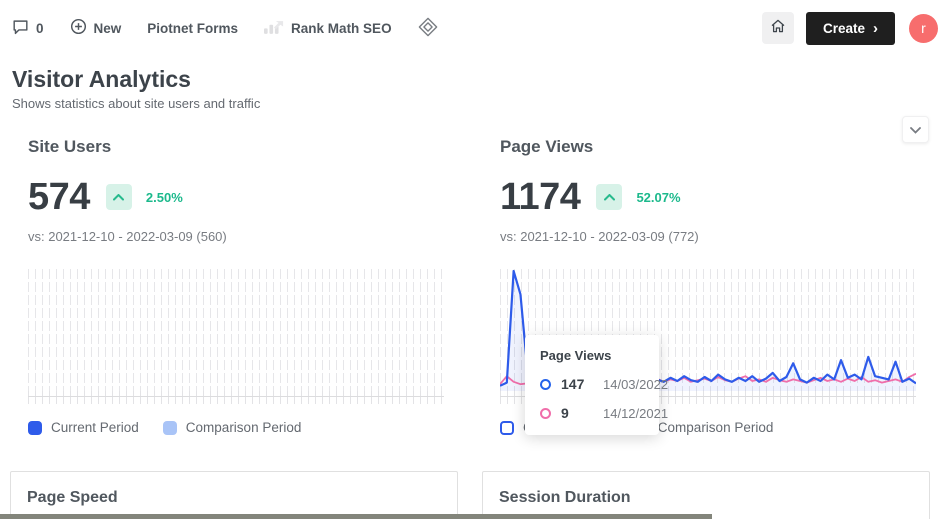  I want to click on tooltip-row-comparison: 9 14/12/2021, so click(604, 413).